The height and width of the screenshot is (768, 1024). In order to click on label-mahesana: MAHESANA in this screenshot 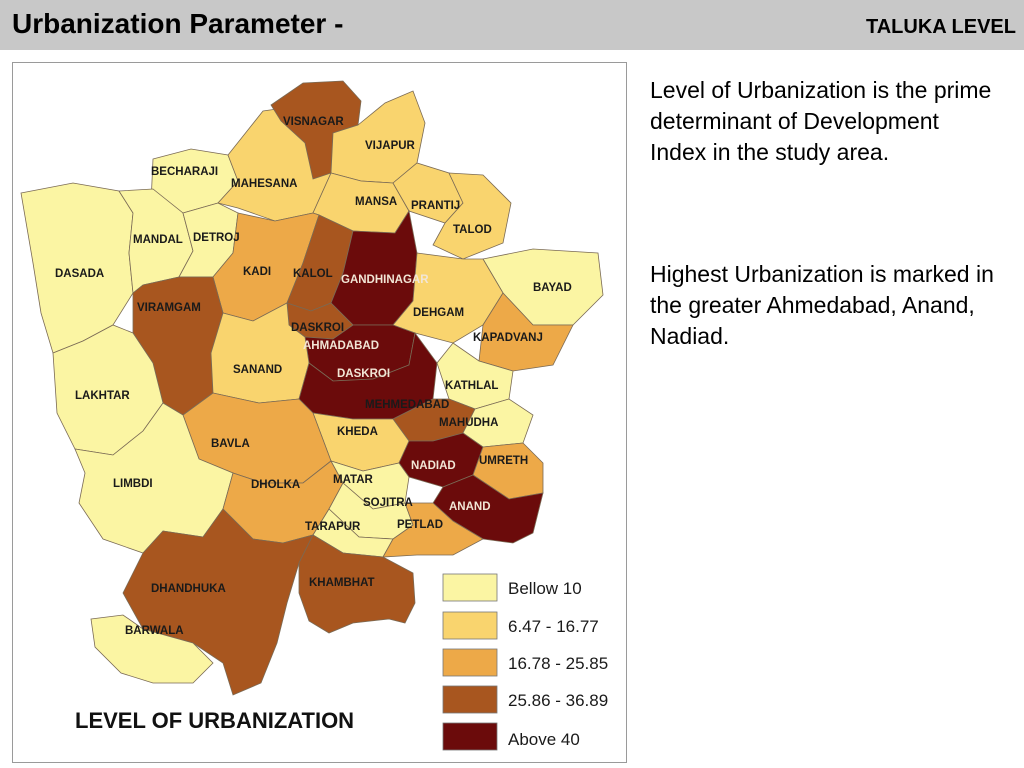, I will do `click(264, 184)`.